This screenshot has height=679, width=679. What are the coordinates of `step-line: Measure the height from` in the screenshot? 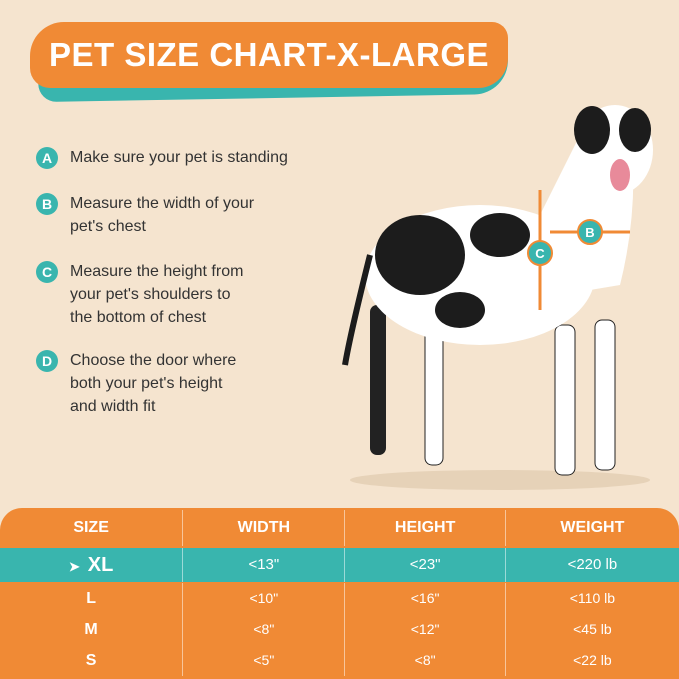 It's located at (157, 271).